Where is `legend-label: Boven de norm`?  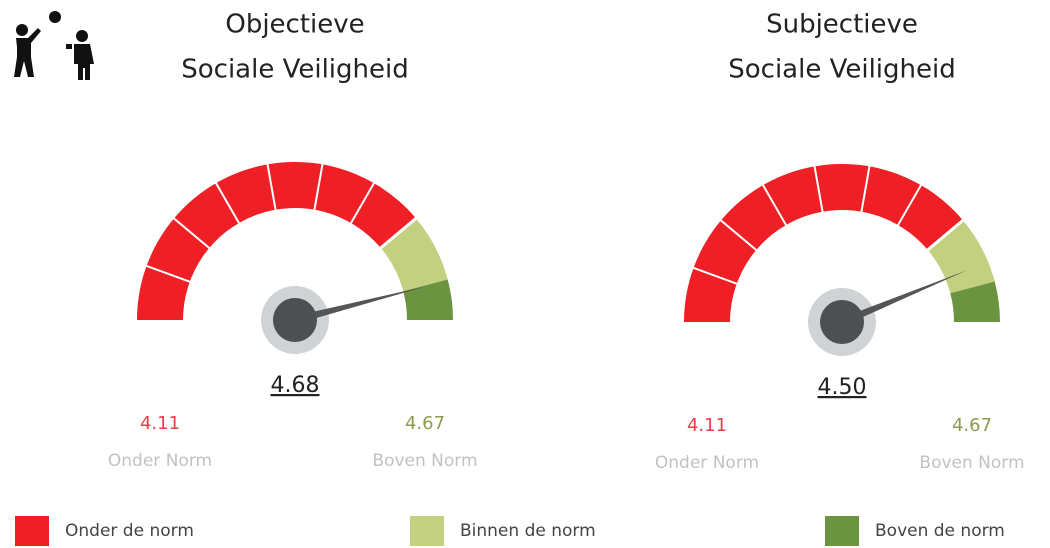
legend-label: Boven de norm is located at coordinates (940, 531).